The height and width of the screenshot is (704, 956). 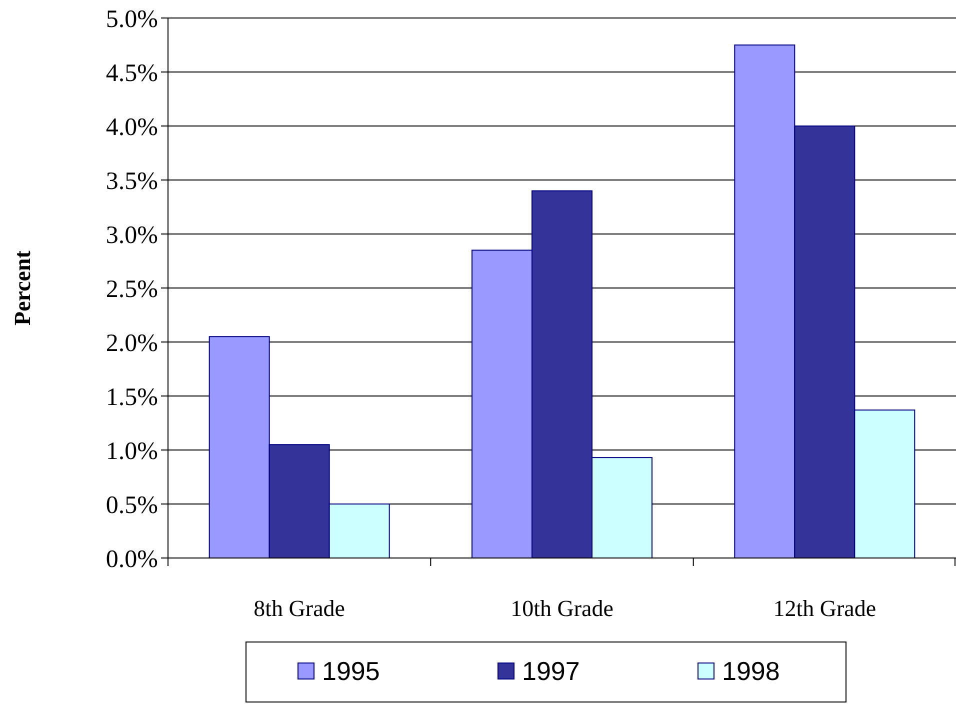 What do you see at coordinates (22, 288) in the screenshot?
I see `y-axis-title: Percent` at bounding box center [22, 288].